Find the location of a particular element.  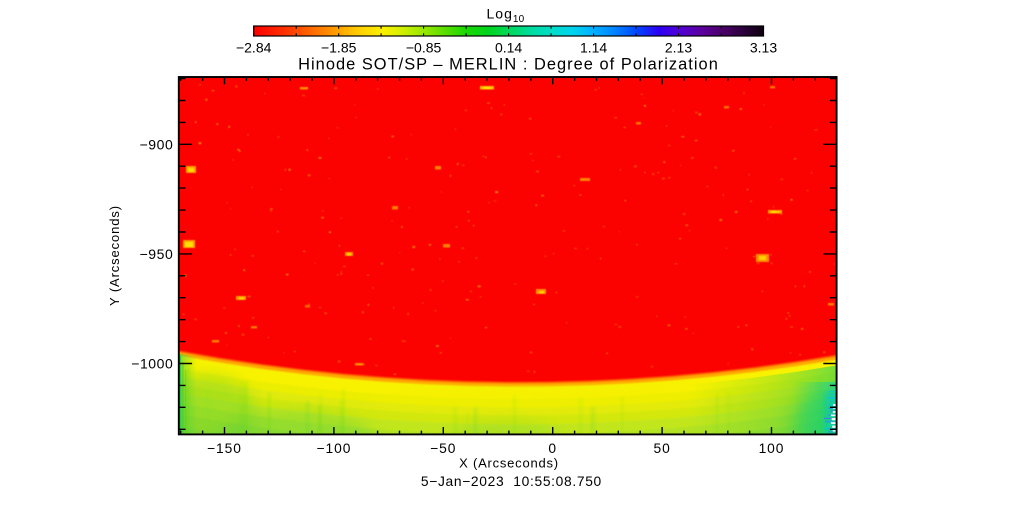

svg-text: X (Arcseconds) is located at coordinates (509, 463).